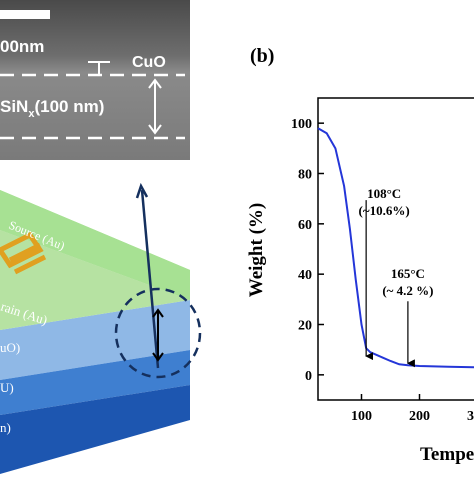  What do you see at coordinates (305, 326) in the screenshot?
I see `y-tick-label: 20` at bounding box center [305, 326].